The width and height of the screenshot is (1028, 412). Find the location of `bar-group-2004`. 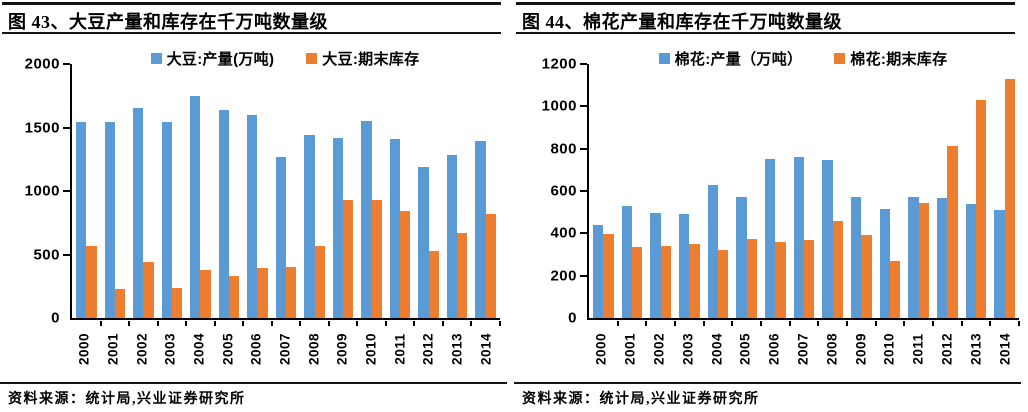

bar-group-2004 is located at coordinates (718, 191).